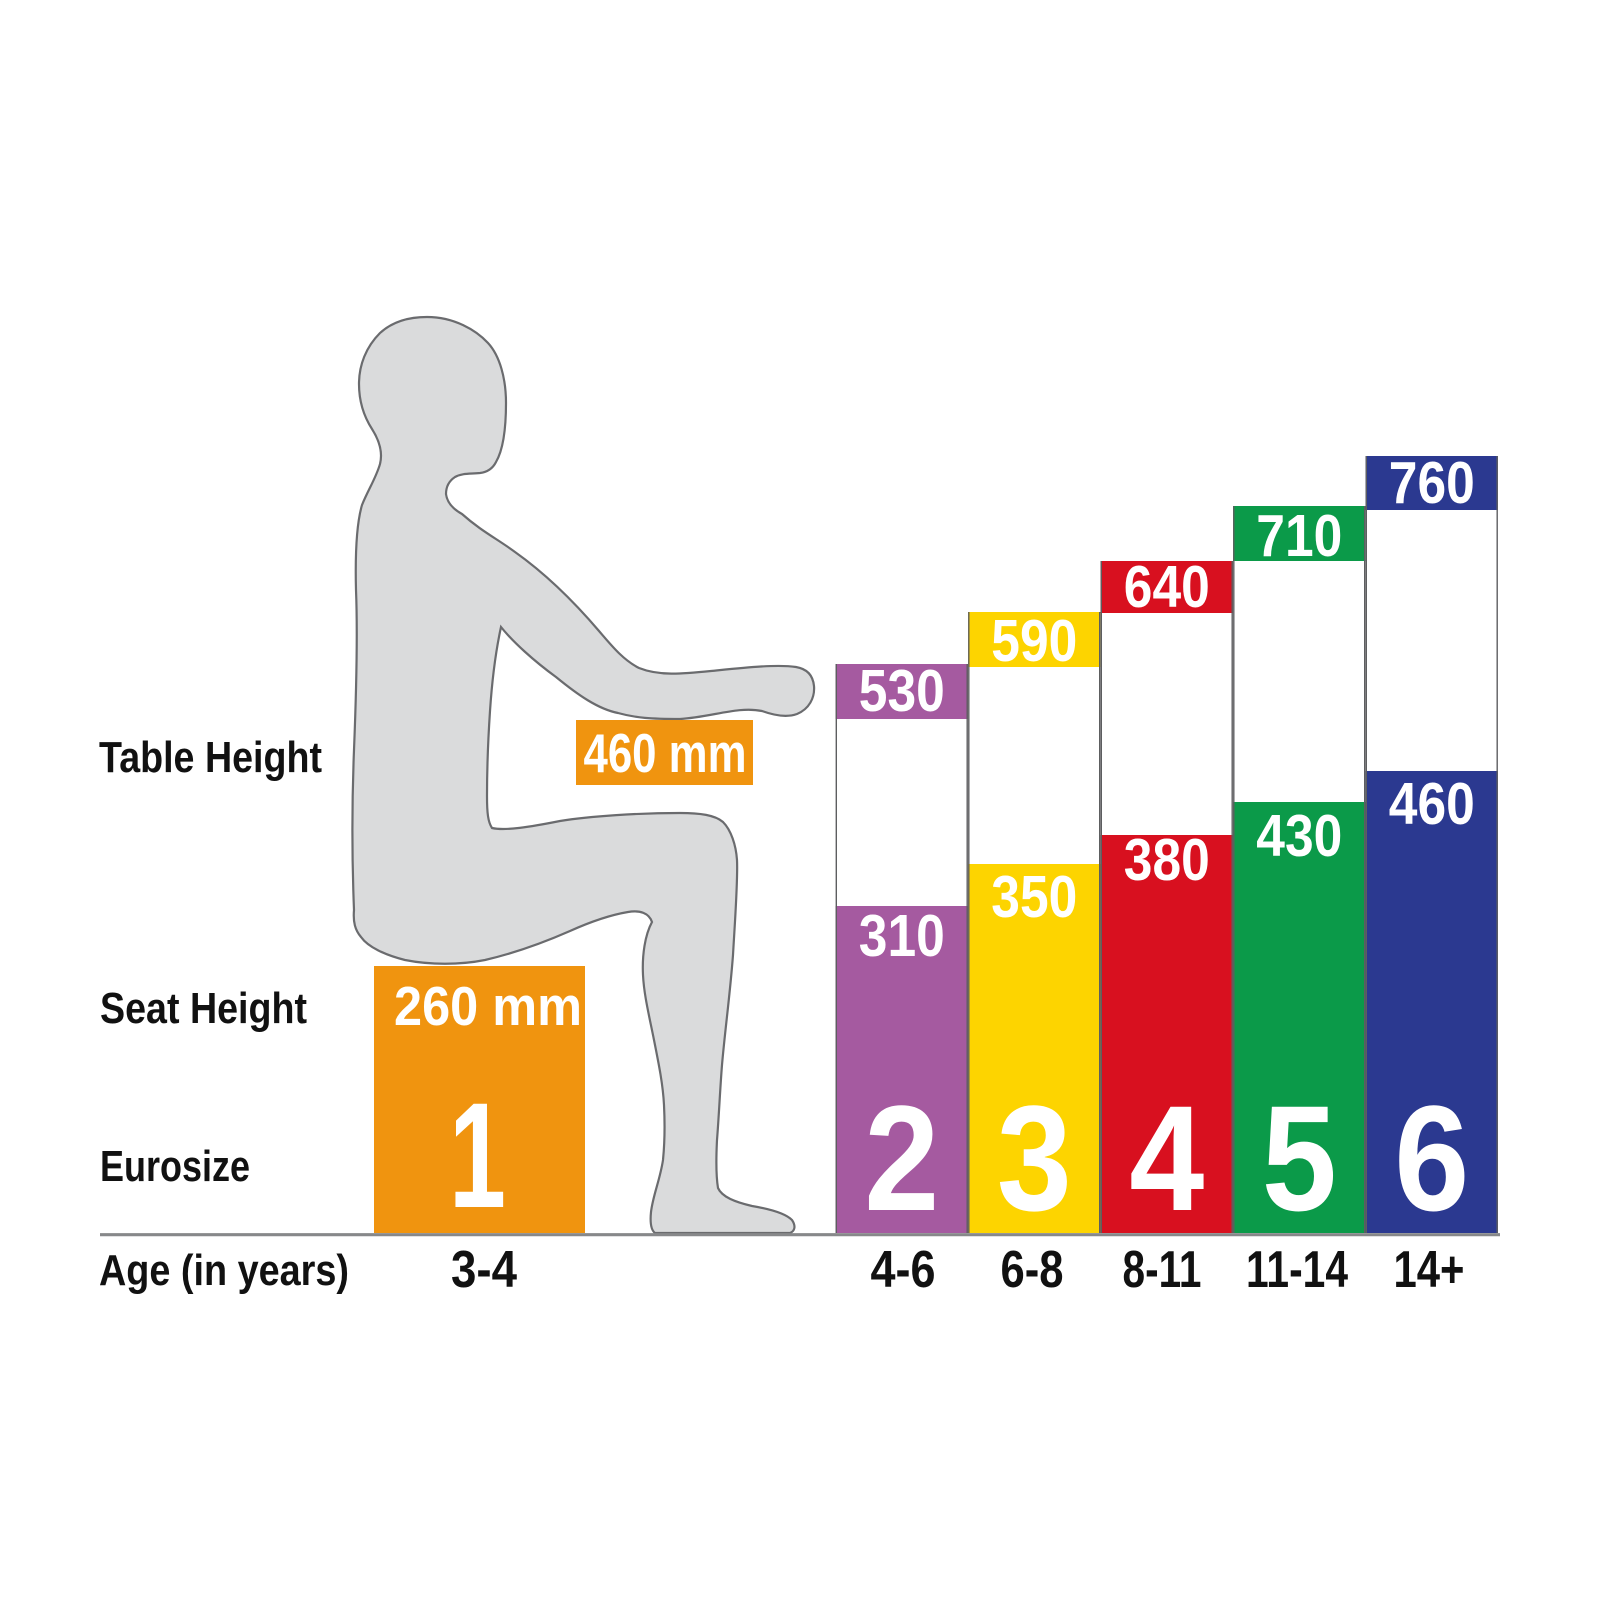 The width and height of the screenshot is (1600, 1600). Describe the element at coordinates (488, 1006) in the screenshot. I see `svg-text: 260 mm` at that location.